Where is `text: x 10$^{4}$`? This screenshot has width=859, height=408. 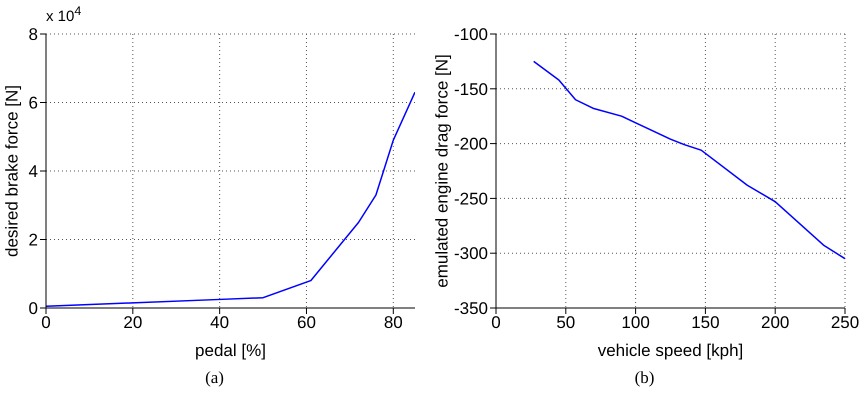 text: x 10$^{4}$ is located at coordinates (64, 14).